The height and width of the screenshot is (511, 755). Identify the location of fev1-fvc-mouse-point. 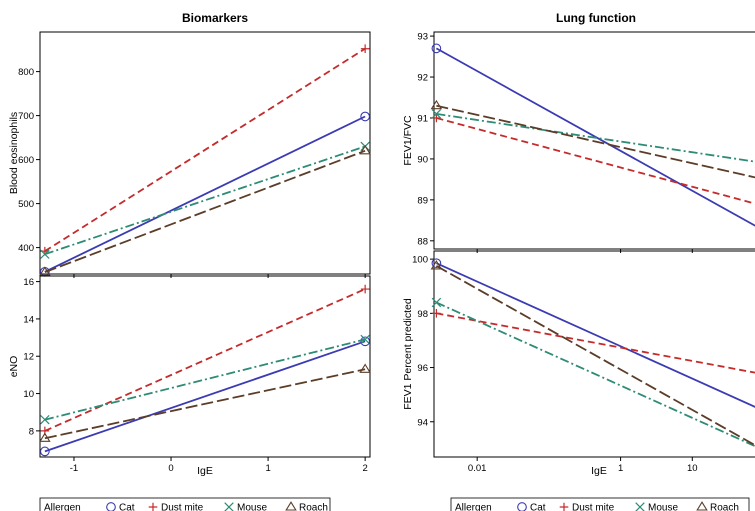
(436, 114).